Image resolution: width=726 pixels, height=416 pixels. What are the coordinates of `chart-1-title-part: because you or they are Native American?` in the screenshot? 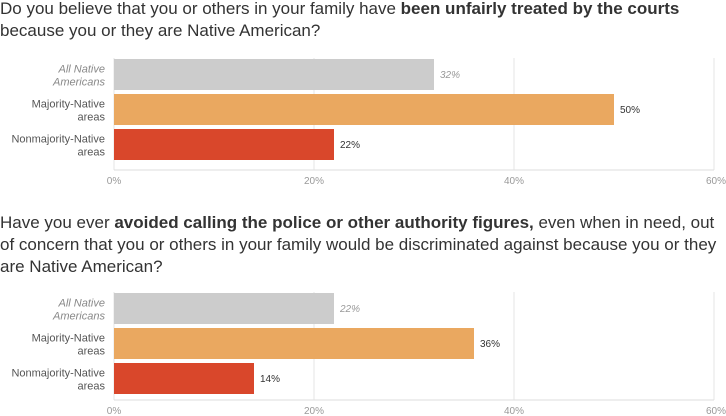 It's located at (160, 30).